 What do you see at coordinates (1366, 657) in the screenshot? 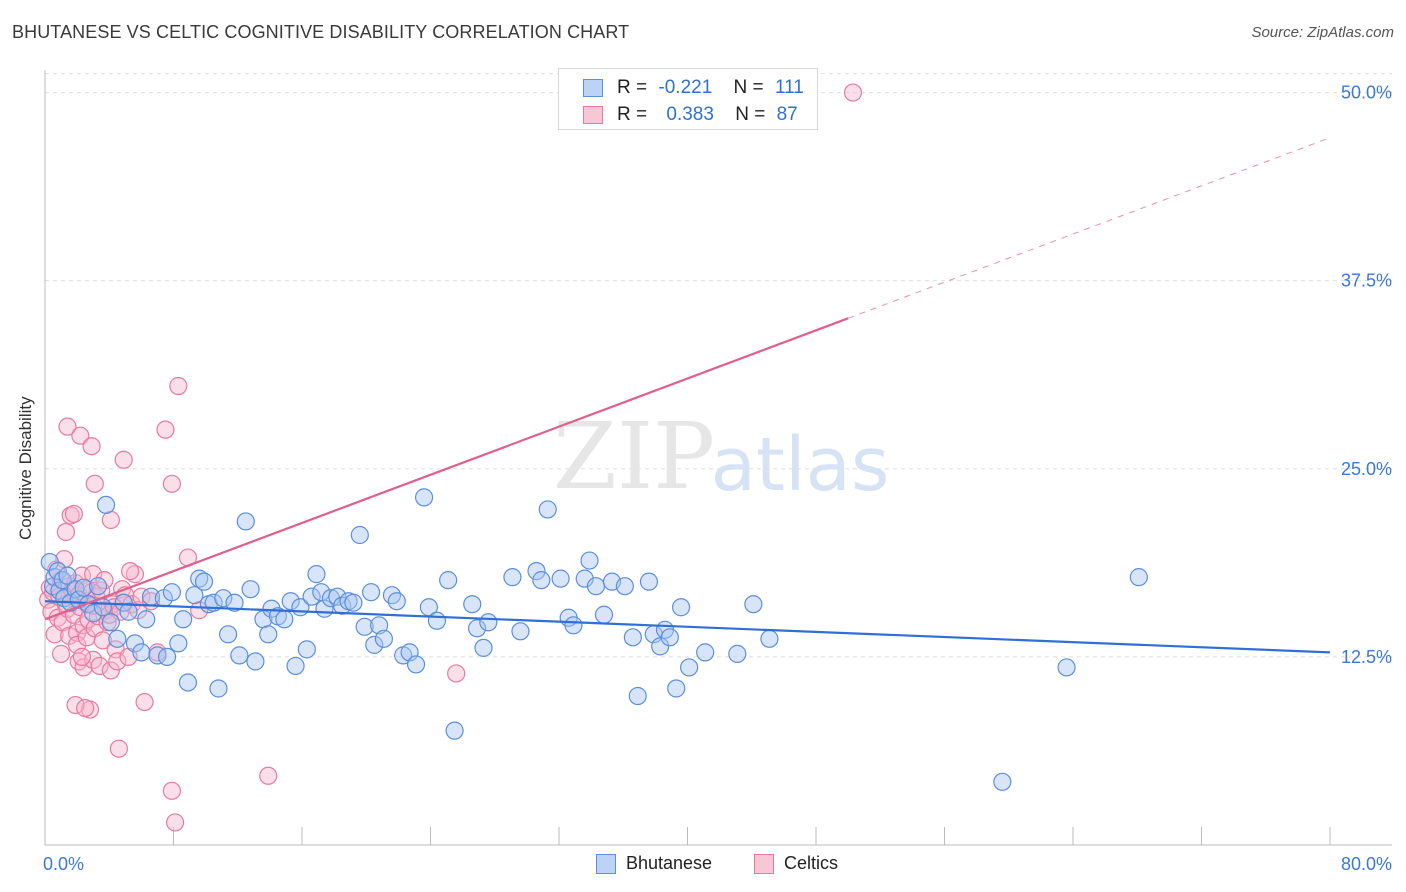
I see `y-tick-label: 12.5%` at bounding box center [1366, 657].